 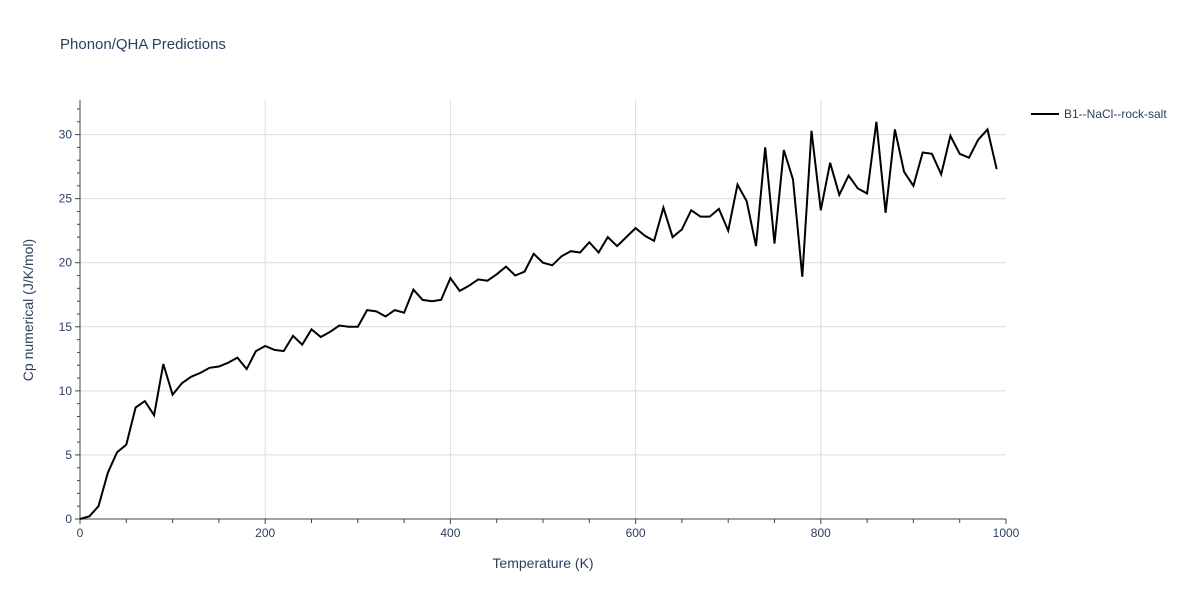 I want to click on x-tick-label: 800, so click(x=821, y=533).